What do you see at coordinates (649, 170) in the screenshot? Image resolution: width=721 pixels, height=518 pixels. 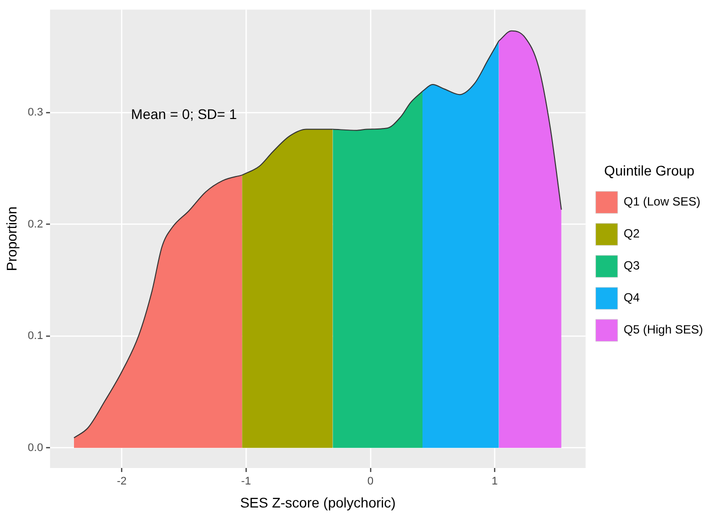 I see `legend-title: Quintile Group` at bounding box center [649, 170].